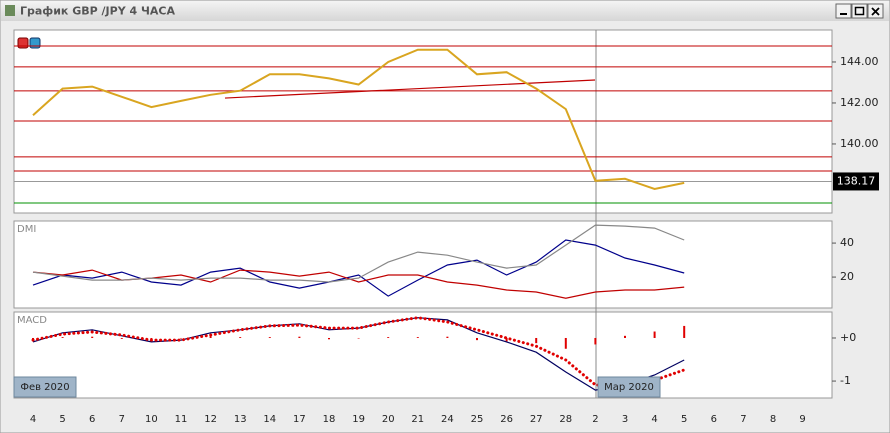 The image size is (890, 433). What do you see at coordinates (447, 419) in the screenshot?
I see `x-tick-label: 24` at bounding box center [447, 419].